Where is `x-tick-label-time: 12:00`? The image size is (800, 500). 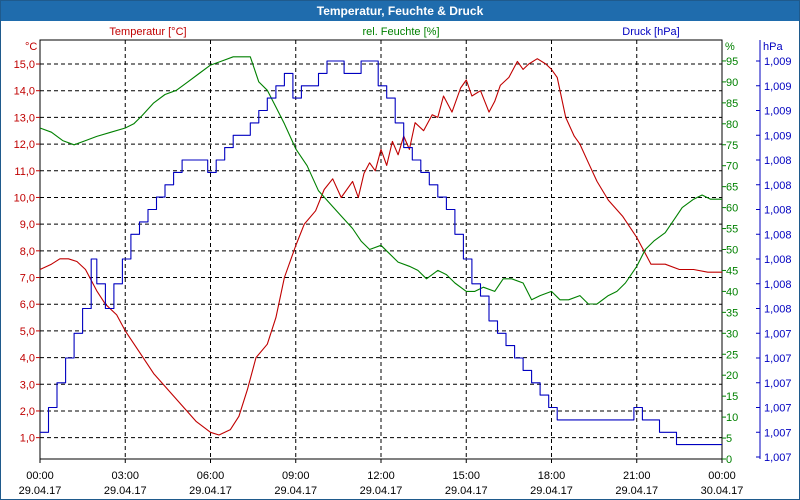 x-tick-label-time: 12:00 is located at coordinates (381, 476).